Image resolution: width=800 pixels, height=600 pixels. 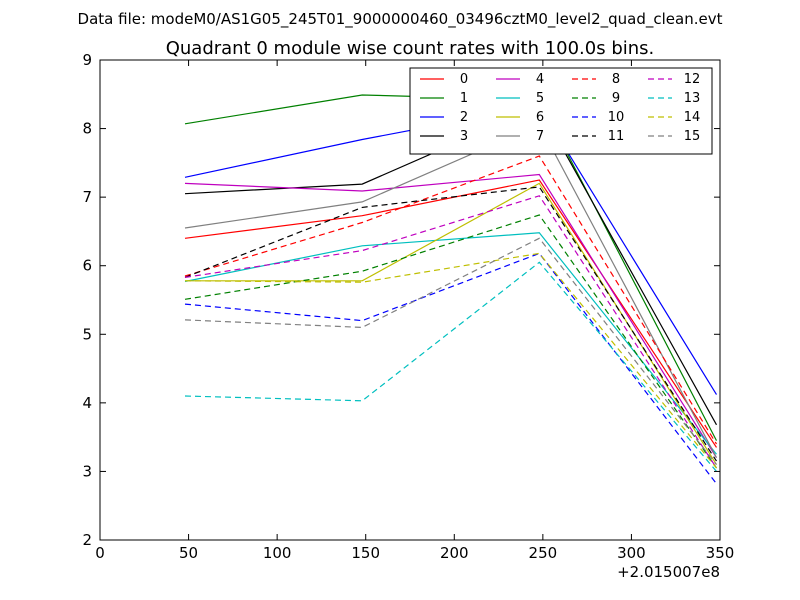 I want to click on x-tick-label: 0, so click(x=100, y=553).